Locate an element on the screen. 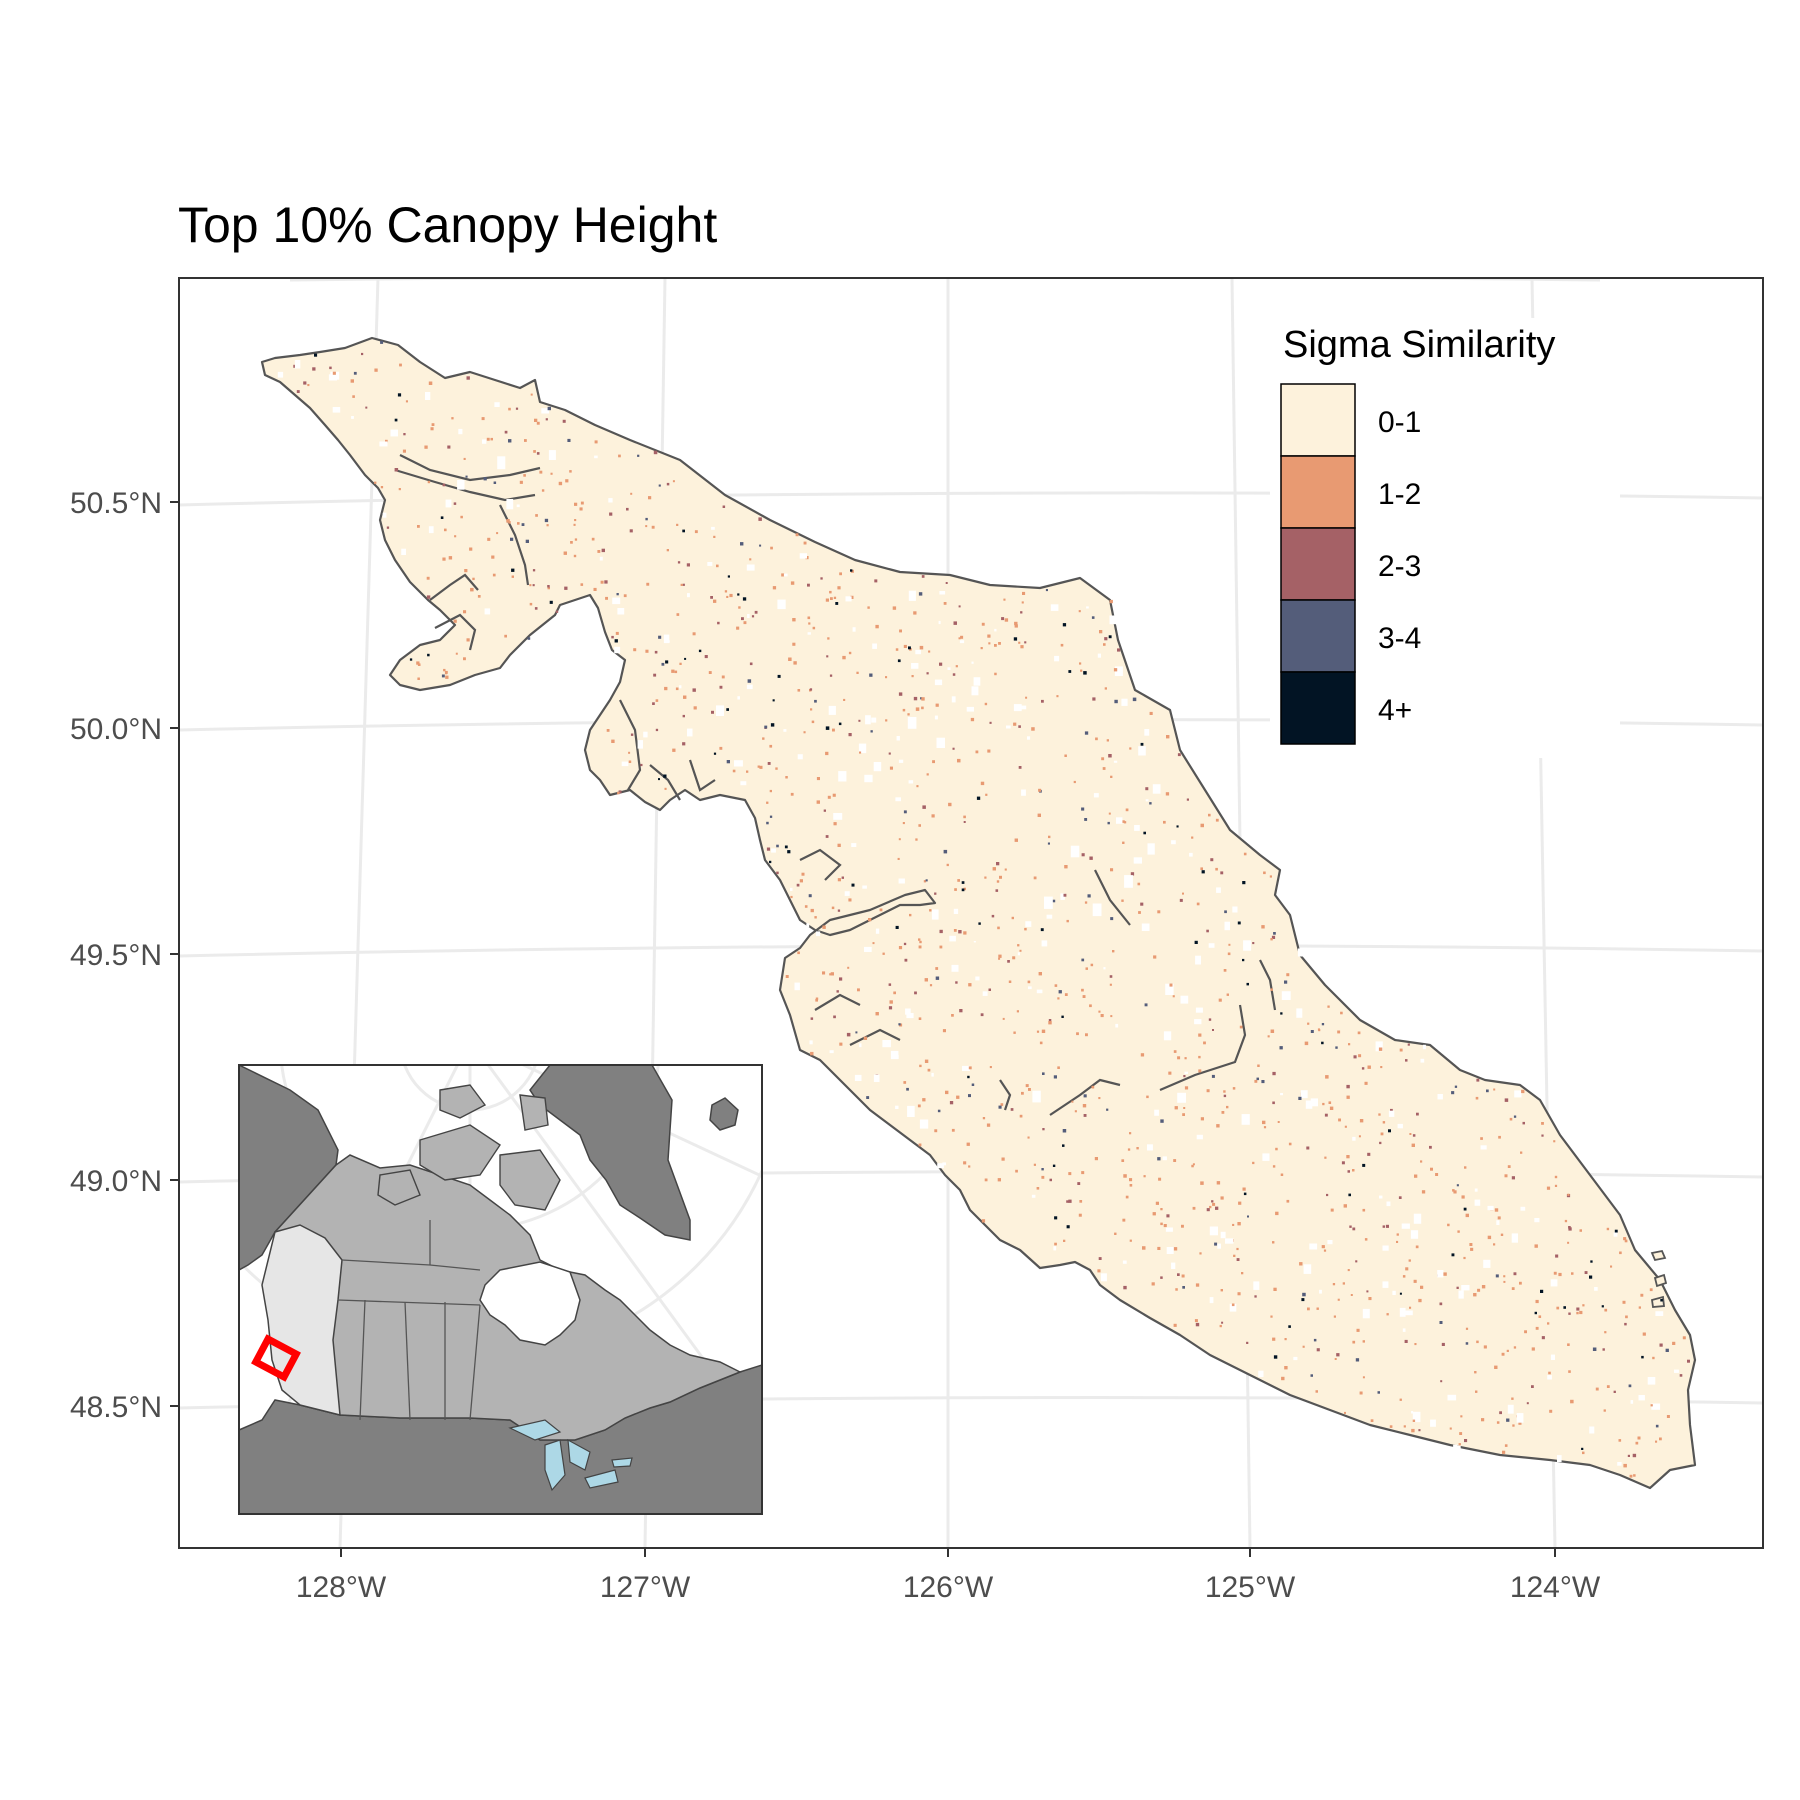 The image size is (1800, 1800). inset-map is located at coordinates (500, 1289).